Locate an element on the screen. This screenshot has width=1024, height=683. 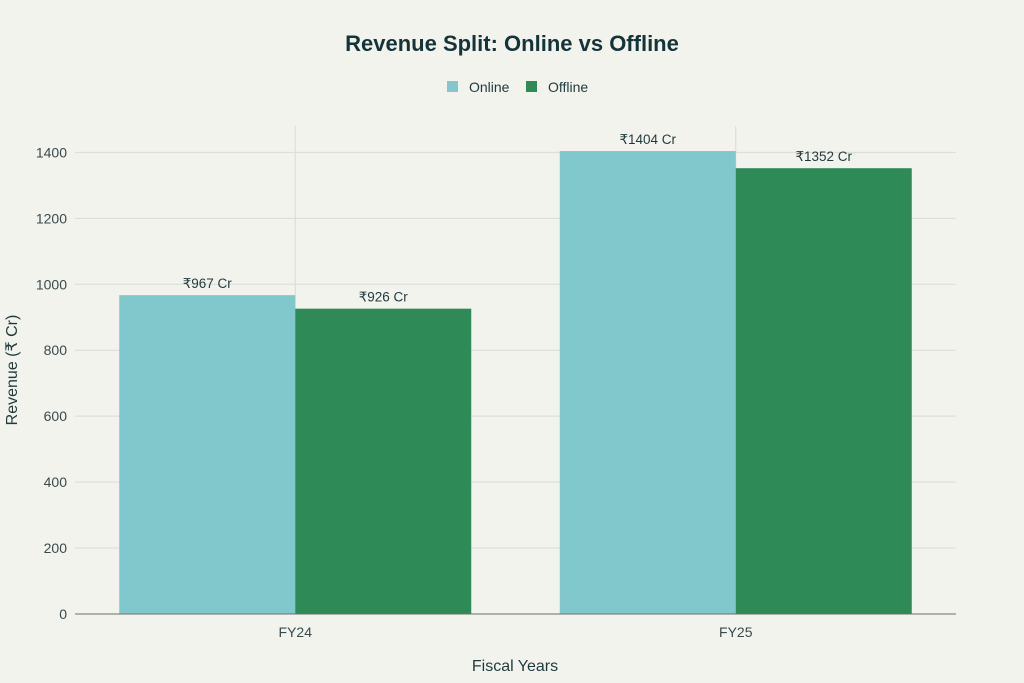
bar-online-fy25 is located at coordinates (647, 383).